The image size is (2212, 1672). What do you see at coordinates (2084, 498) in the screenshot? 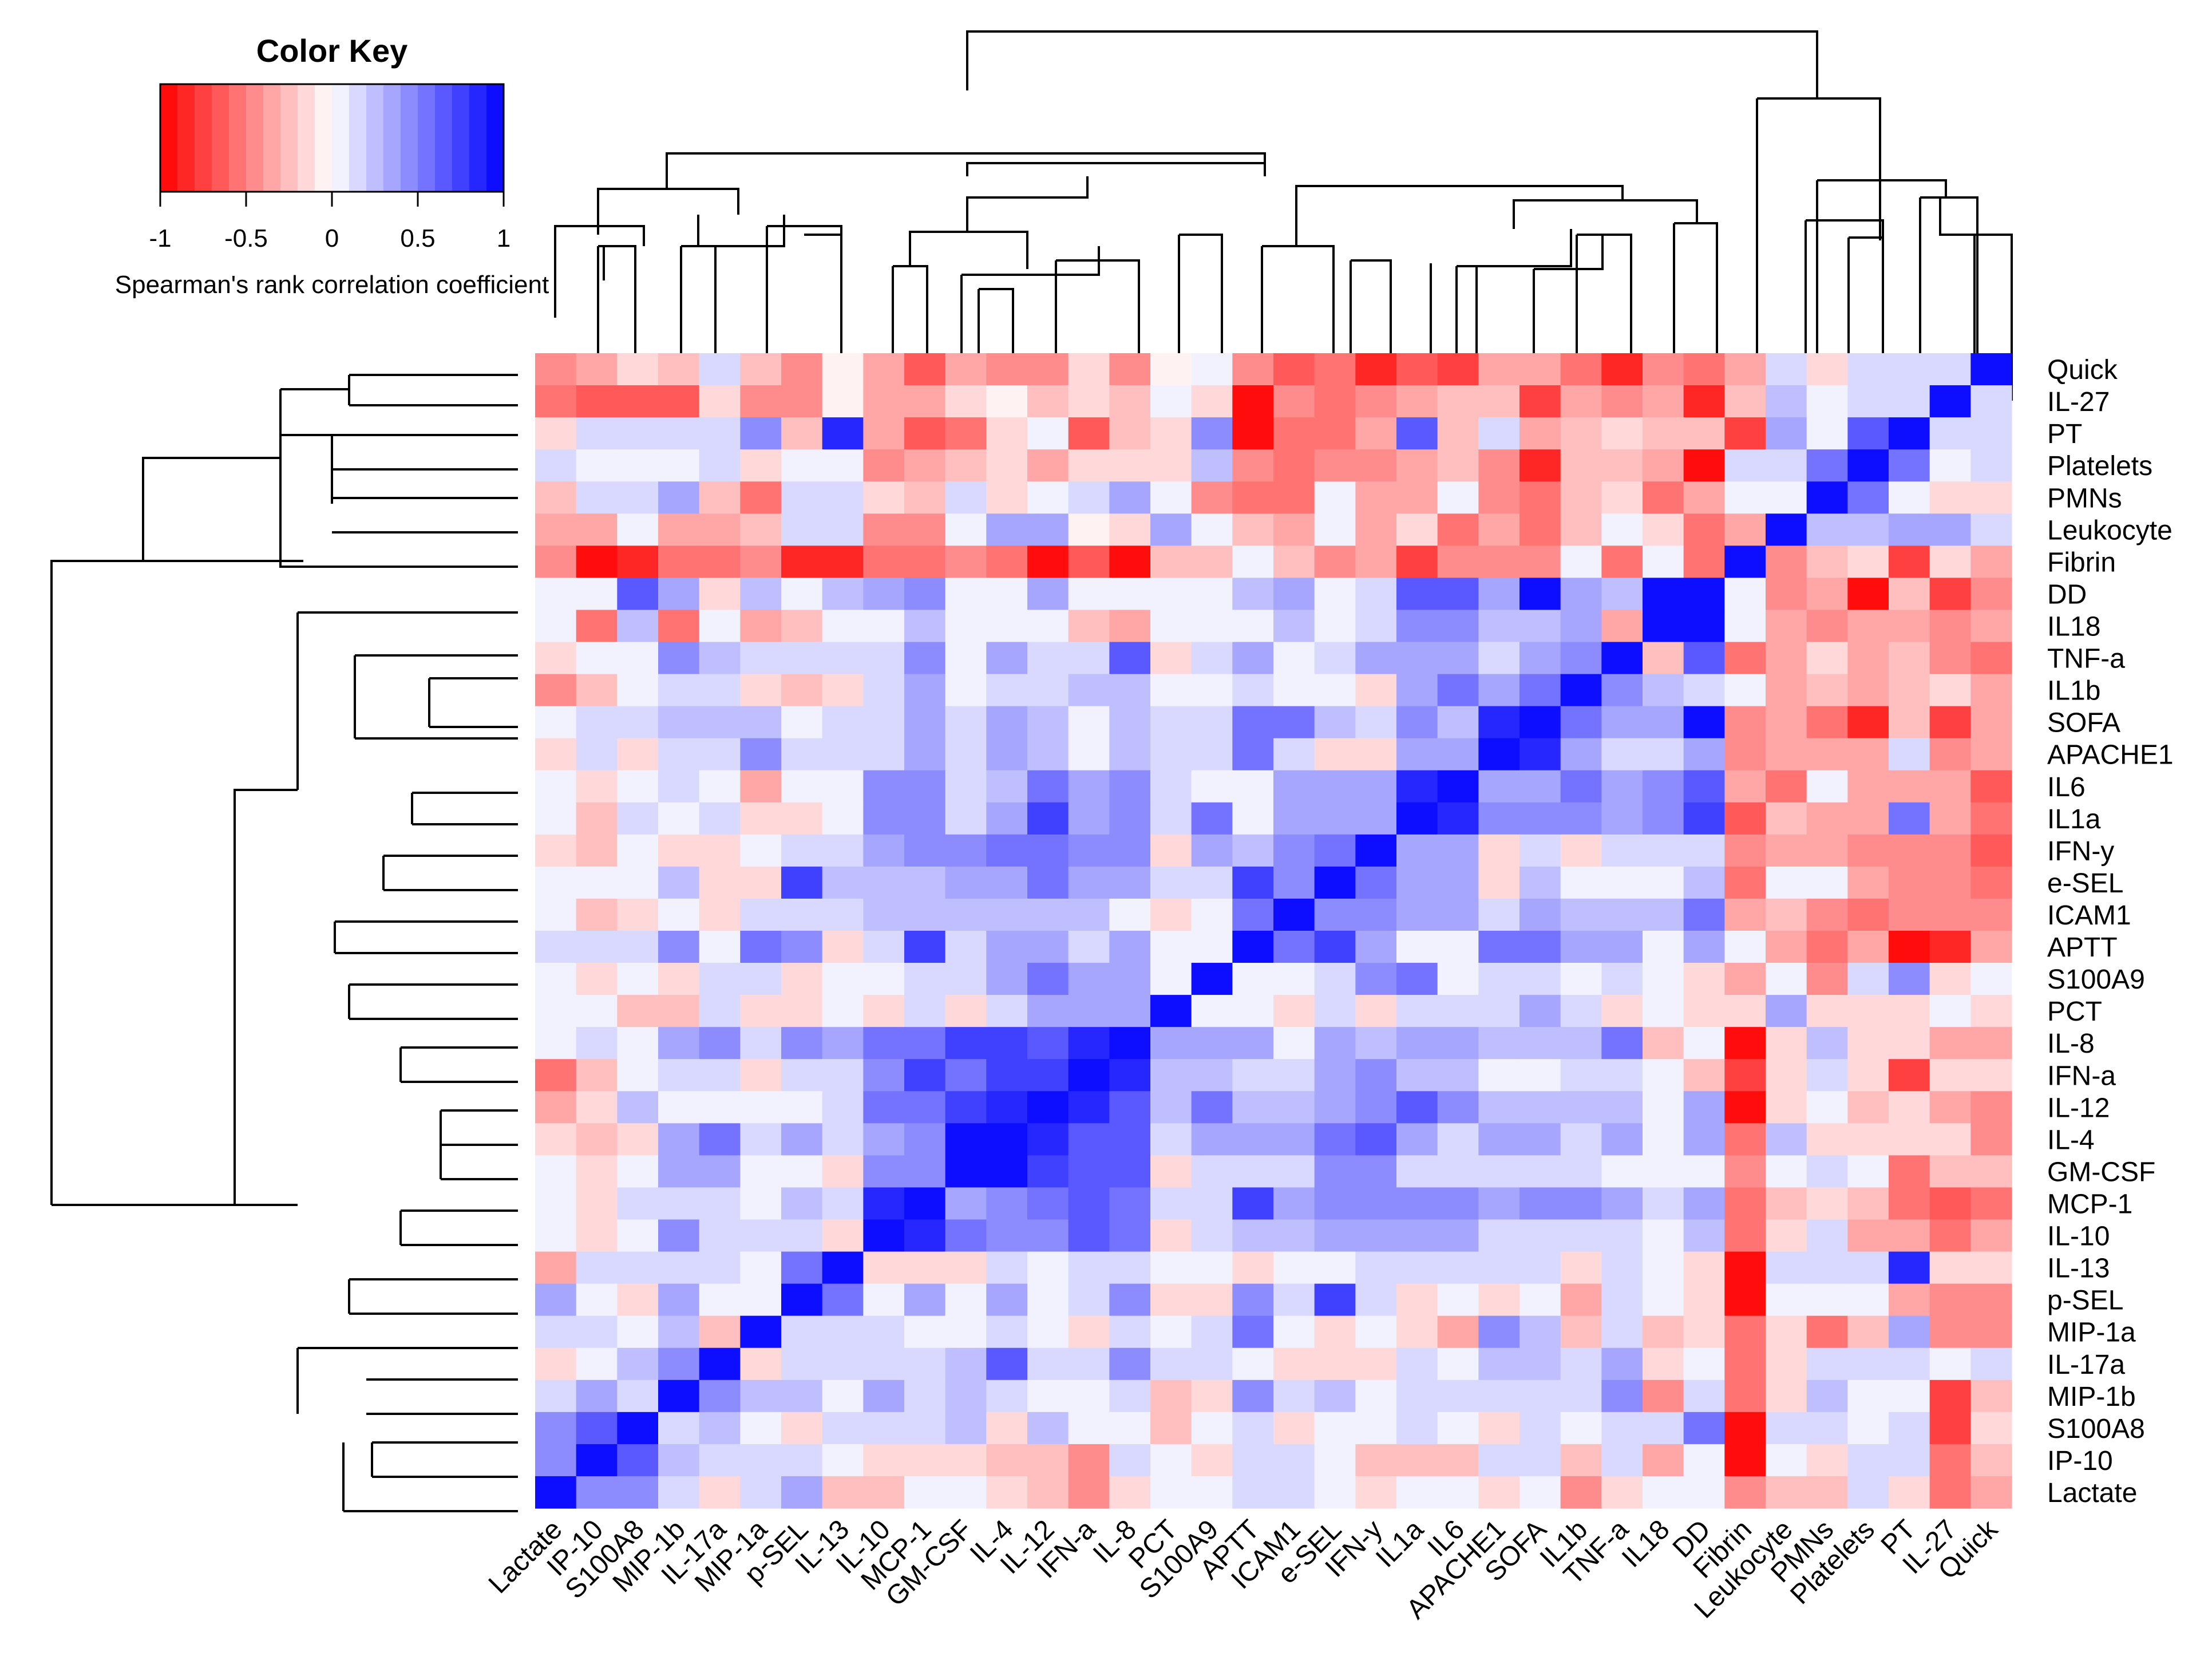
I see `row-label: PMNs` at bounding box center [2084, 498].